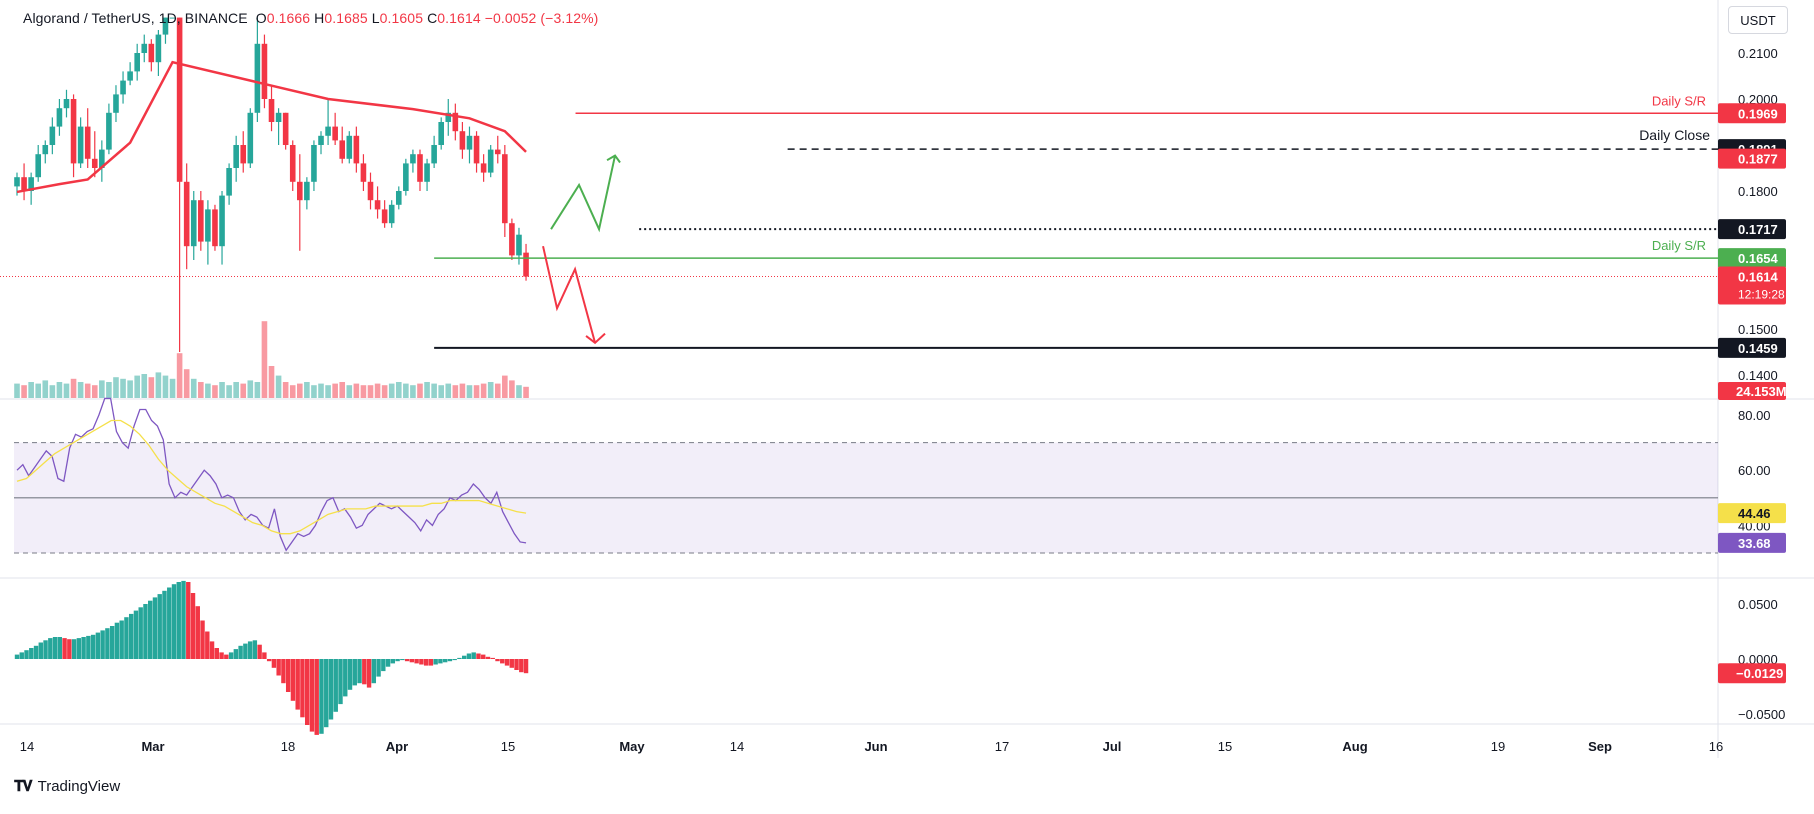 Image resolution: width=1814 pixels, height=814 pixels. Describe the element at coordinates (541, 18) in the screenshot. I see `change-value: −0.0052 (−3.12%)` at that location.